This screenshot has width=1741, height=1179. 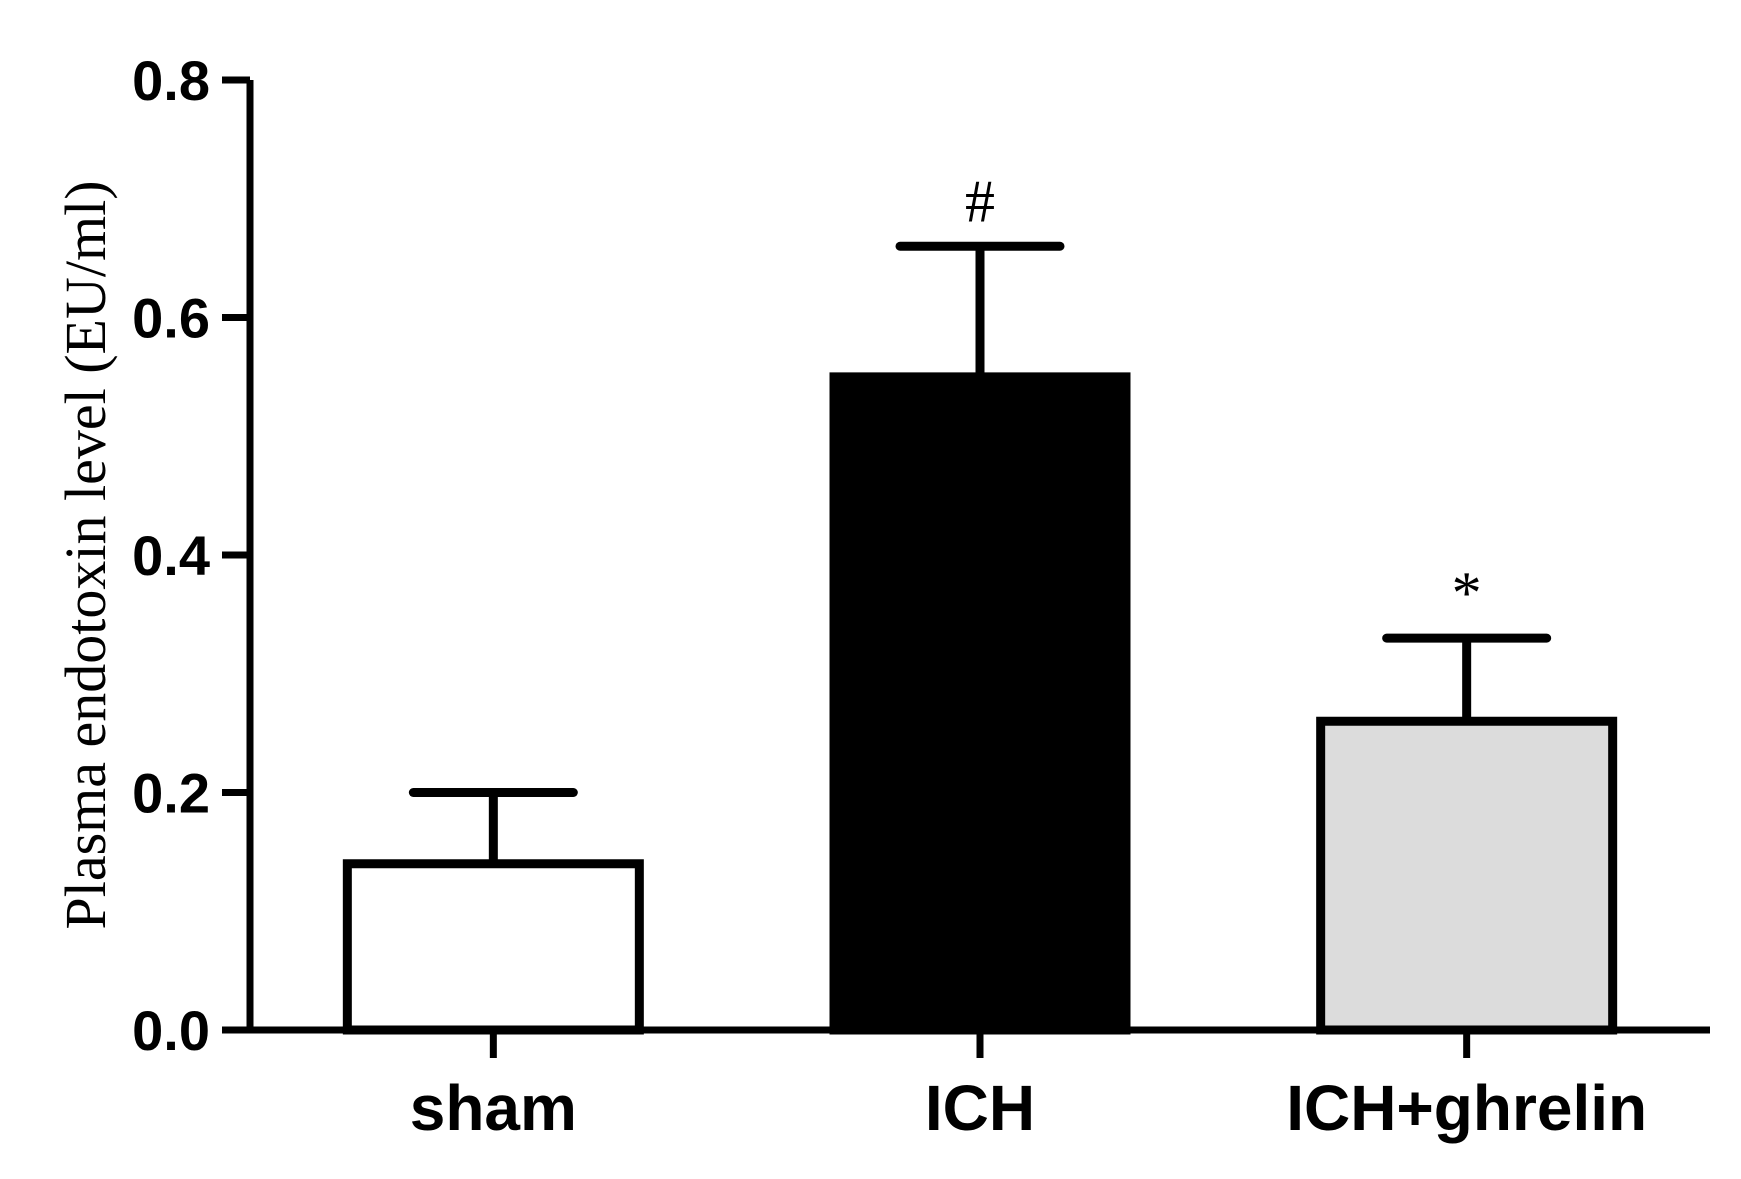 What do you see at coordinates (493, 1108) in the screenshot?
I see `x-tick-label: sham` at bounding box center [493, 1108].